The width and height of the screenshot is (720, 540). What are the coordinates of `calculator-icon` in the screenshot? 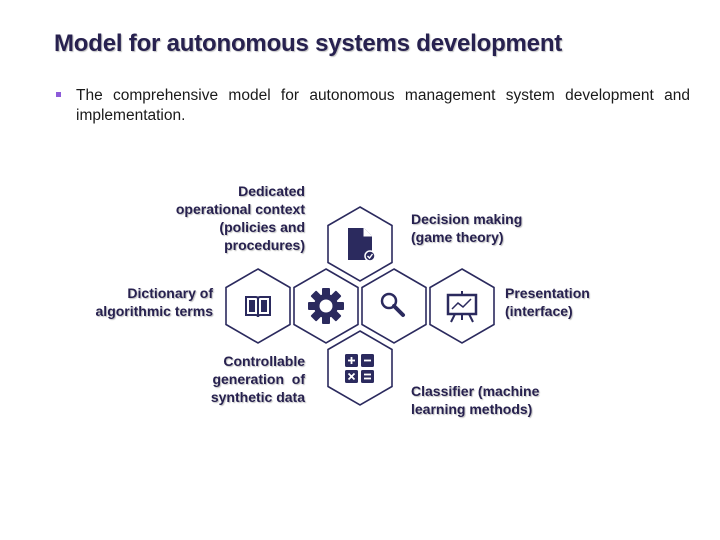 It's located at (359, 368).